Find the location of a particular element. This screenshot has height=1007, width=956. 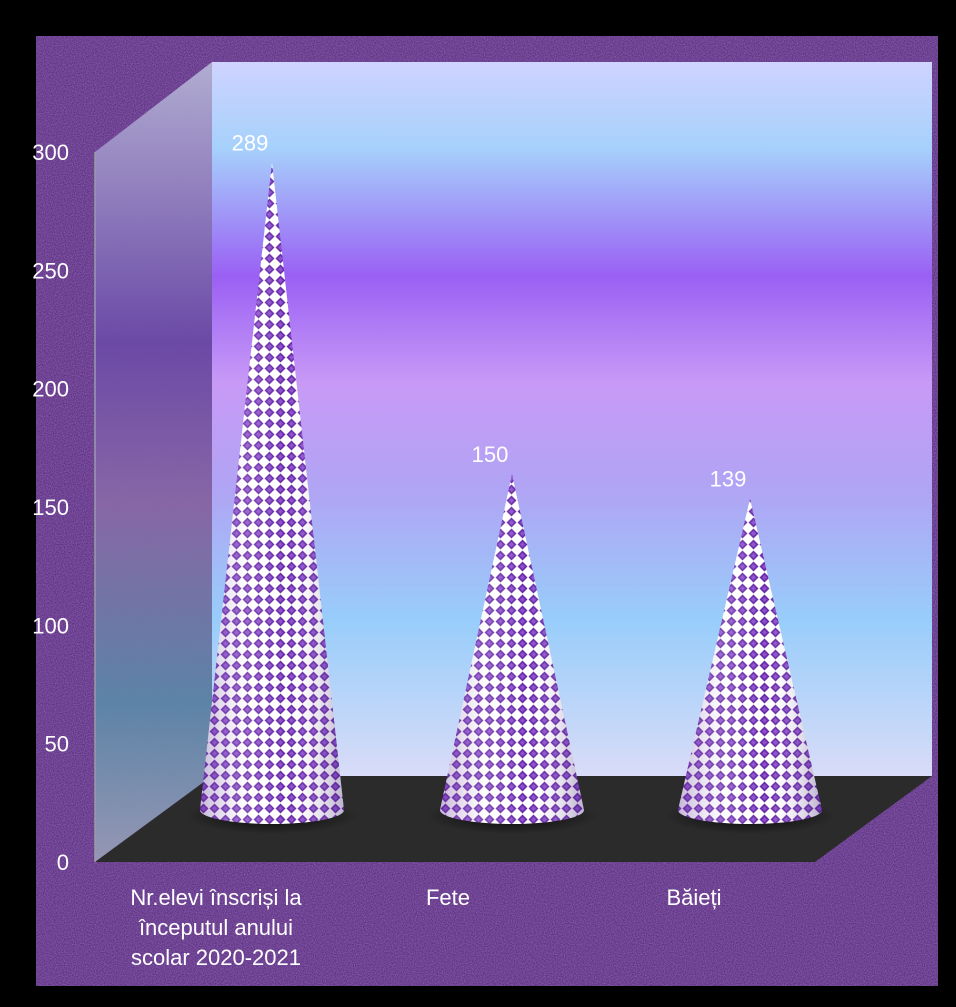

category-label-line: scolar 2020-2021 is located at coordinates (216, 957).